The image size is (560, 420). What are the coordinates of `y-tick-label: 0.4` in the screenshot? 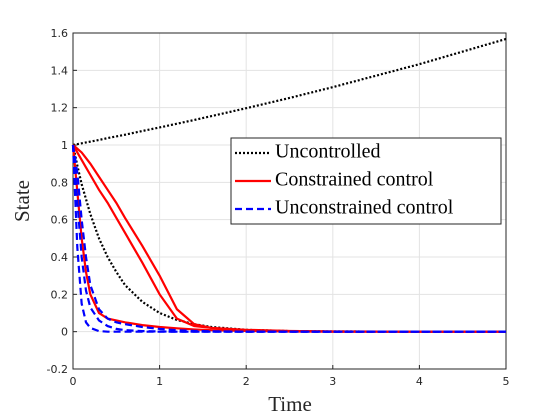 It's located at (60, 257).